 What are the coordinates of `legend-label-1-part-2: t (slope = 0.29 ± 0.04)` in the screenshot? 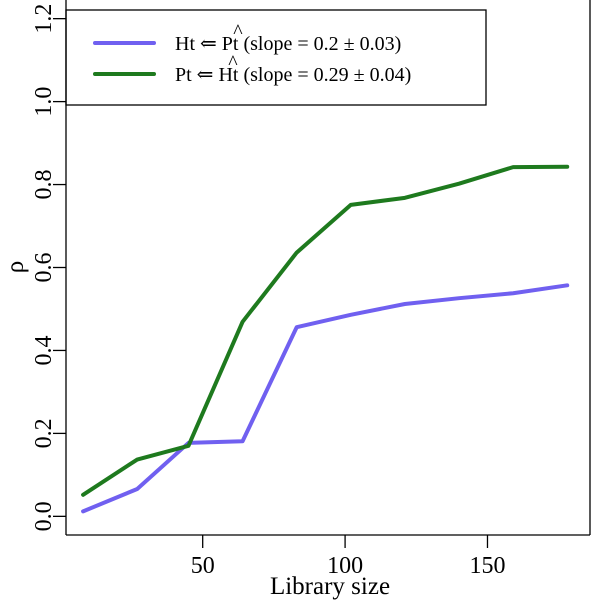 It's located at (322, 75).